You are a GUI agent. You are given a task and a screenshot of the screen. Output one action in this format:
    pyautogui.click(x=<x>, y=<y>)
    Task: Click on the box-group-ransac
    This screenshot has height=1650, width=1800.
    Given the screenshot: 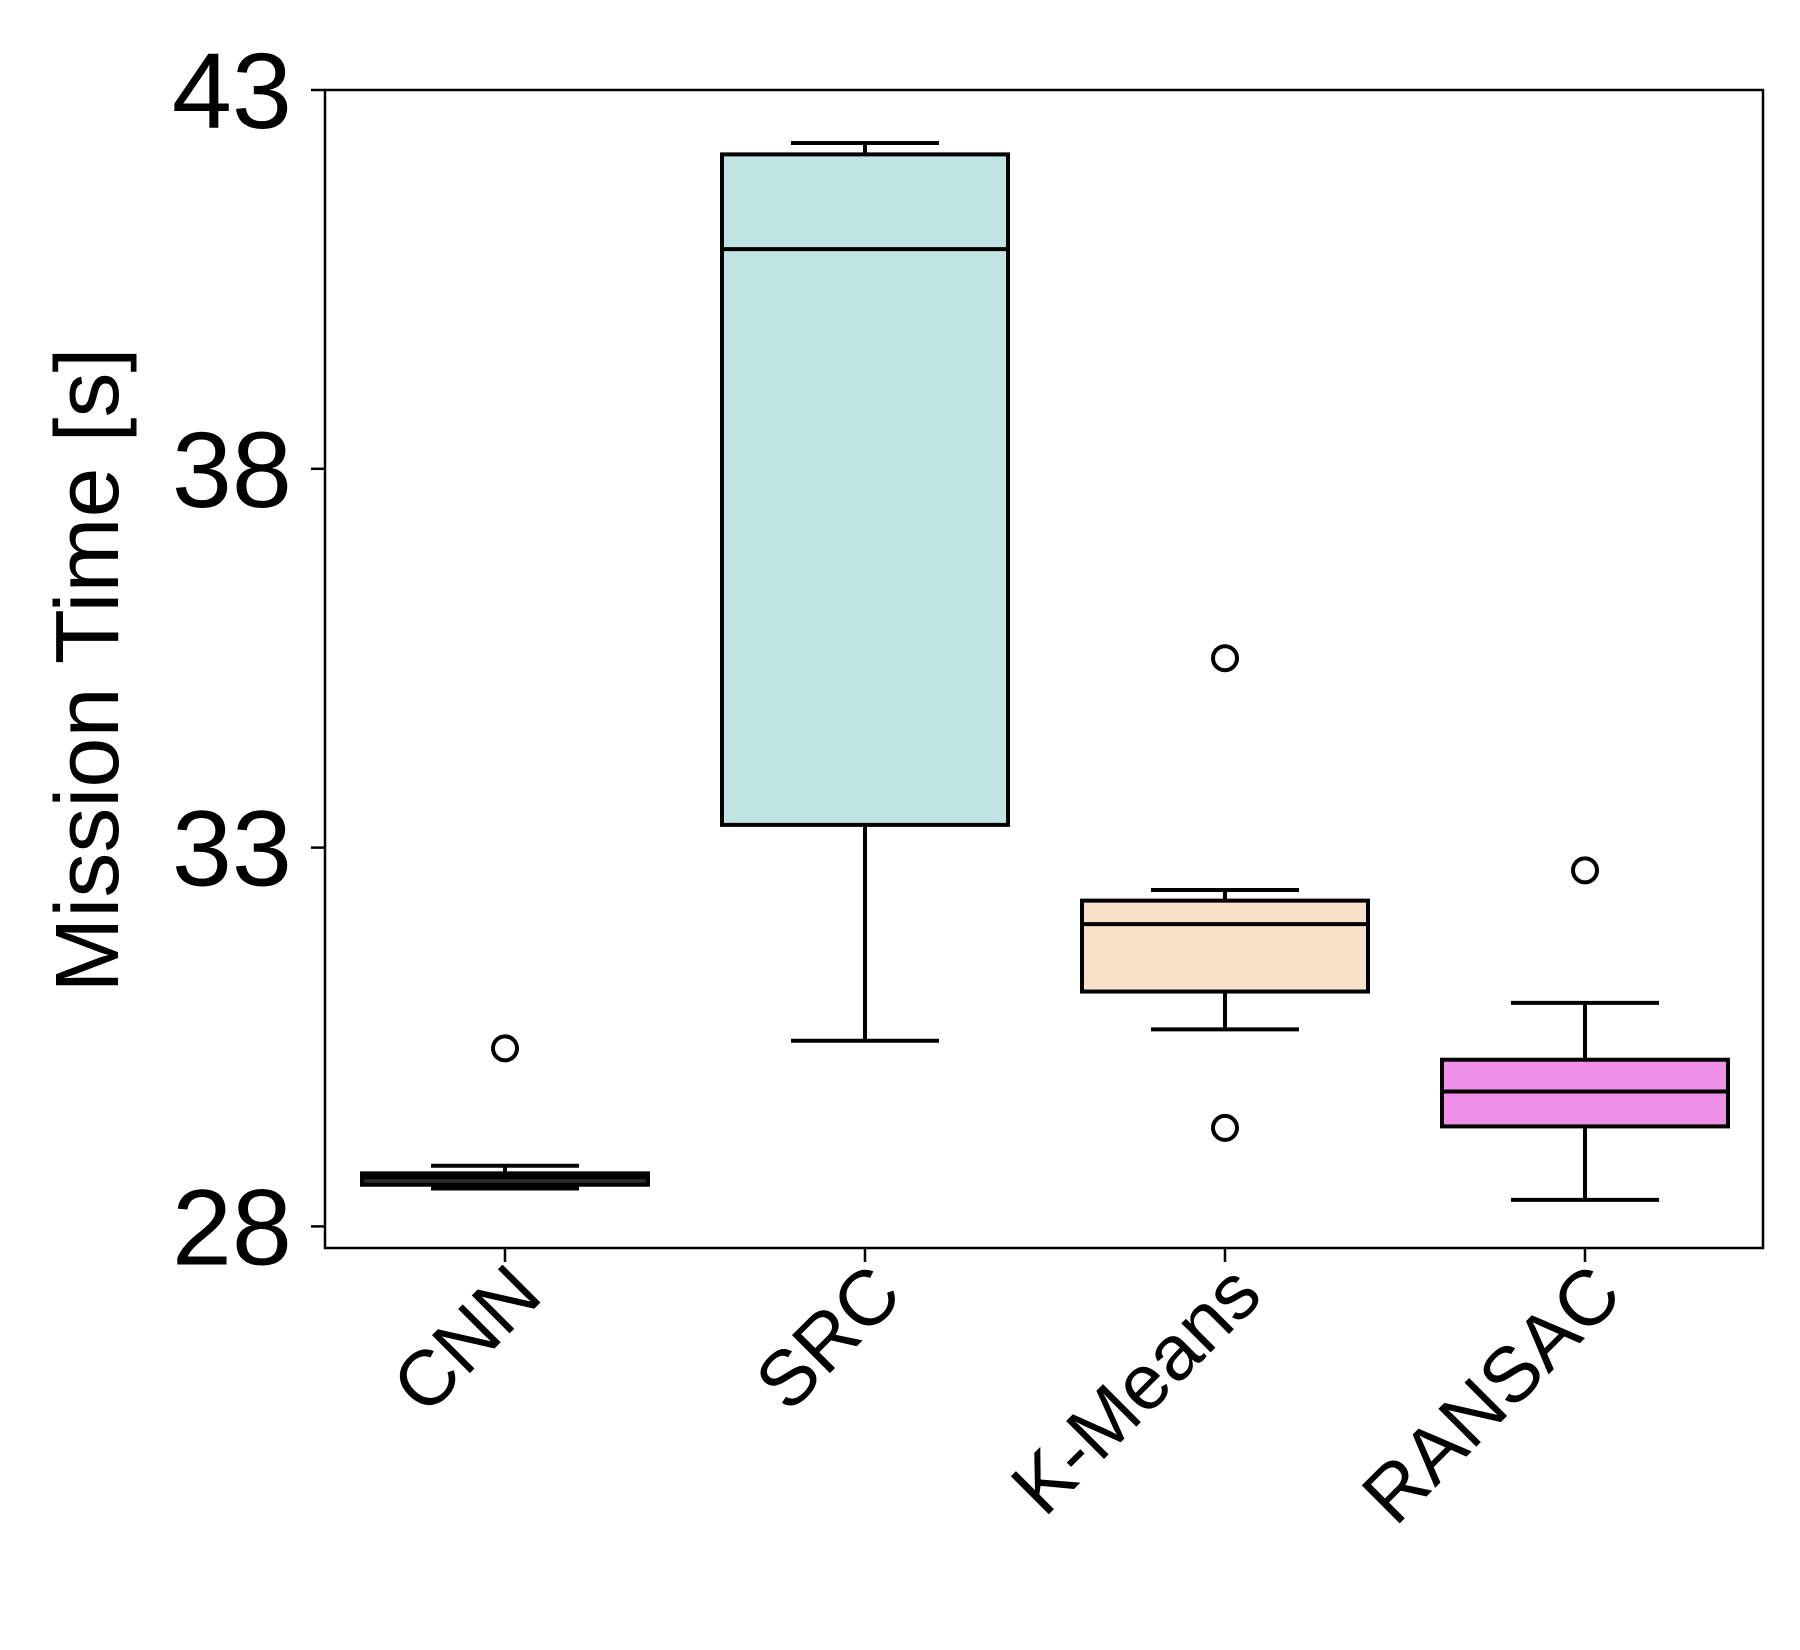 What is the action you would take?
    pyautogui.click(x=1585, y=1029)
    